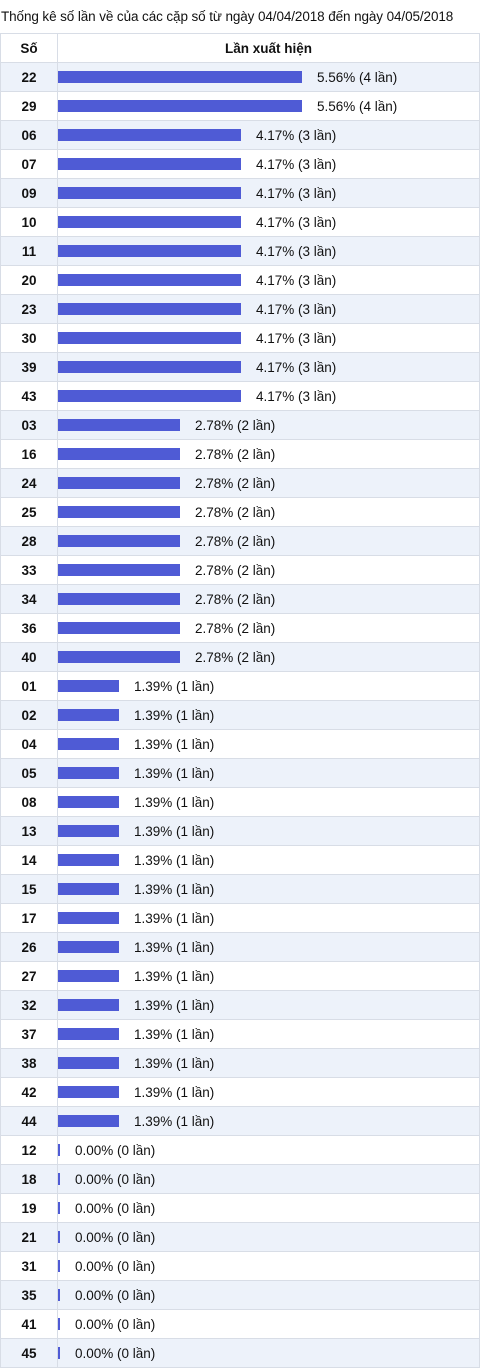 This screenshot has height=1369, width=480. I want to click on row-number: 14, so click(29, 860).